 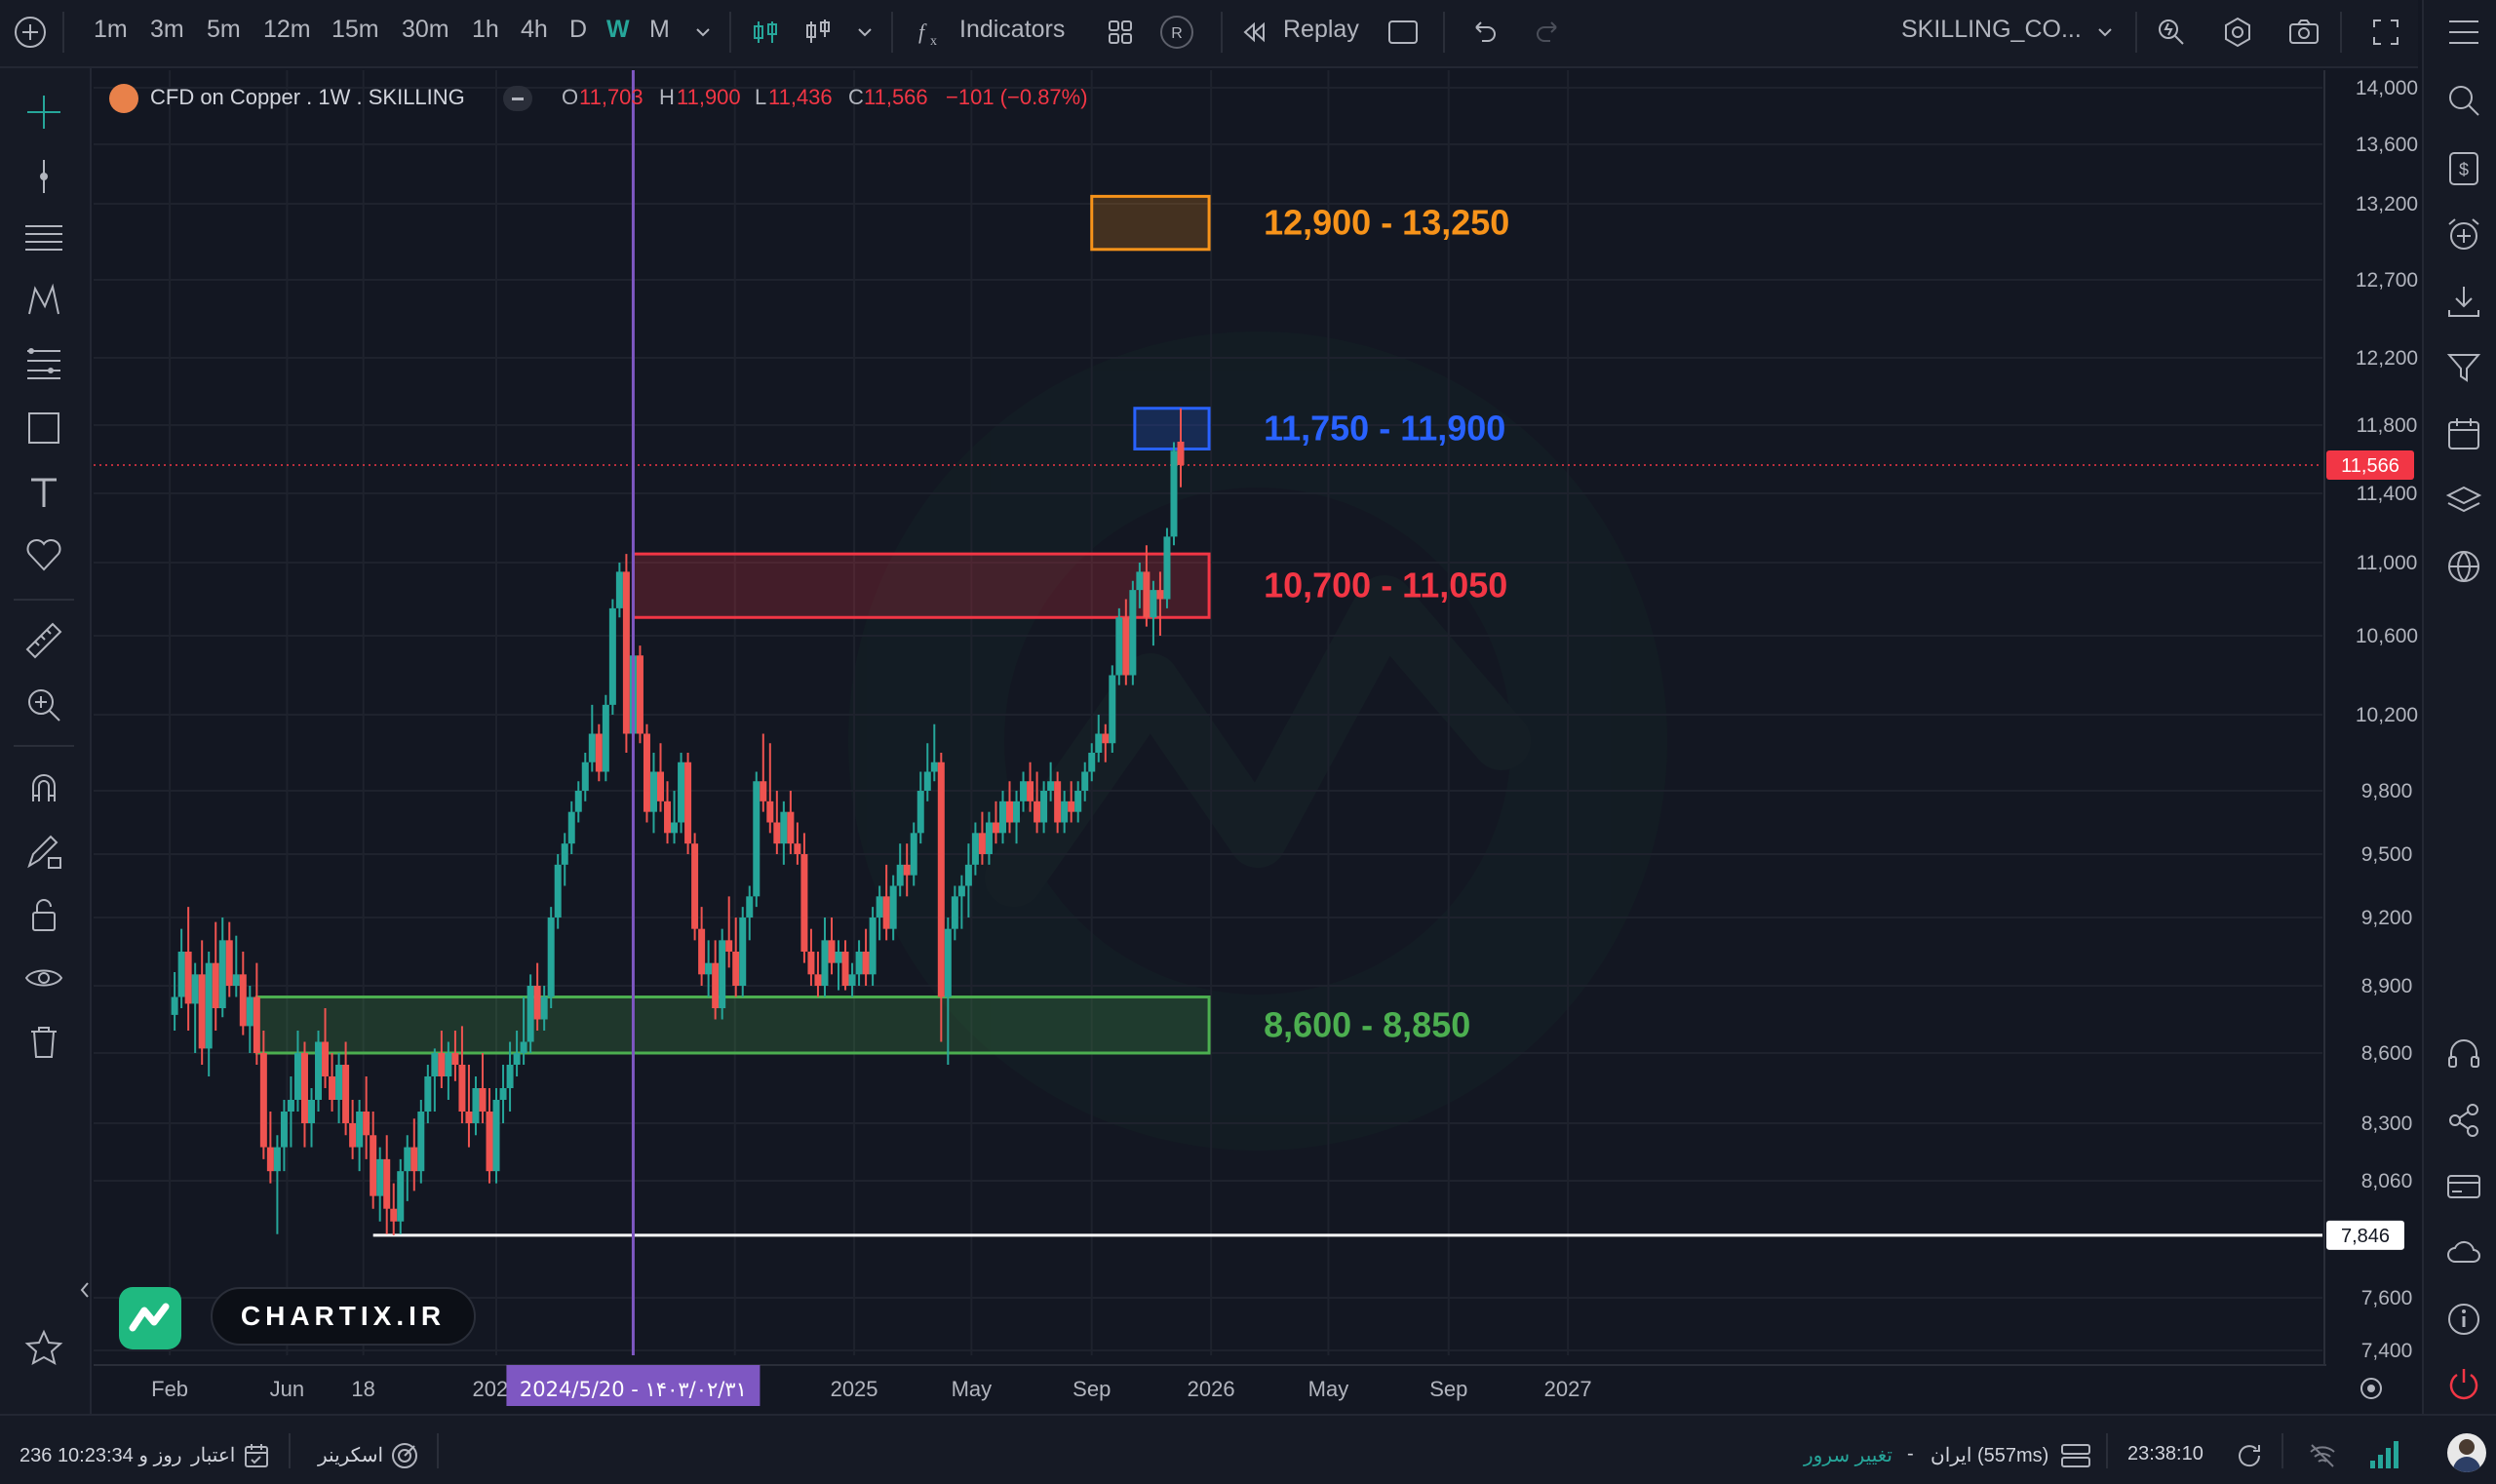 What do you see at coordinates (2463, 1186) in the screenshot?
I see `card-icon` at bounding box center [2463, 1186].